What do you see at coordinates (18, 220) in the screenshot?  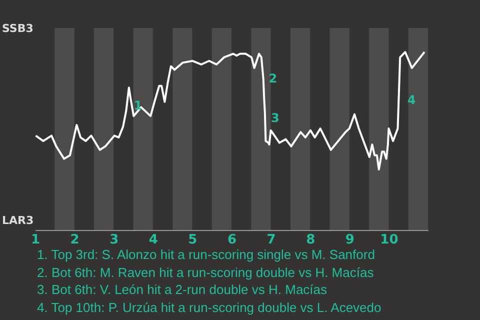 I see `text: LAR3` at bounding box center [18, 220].